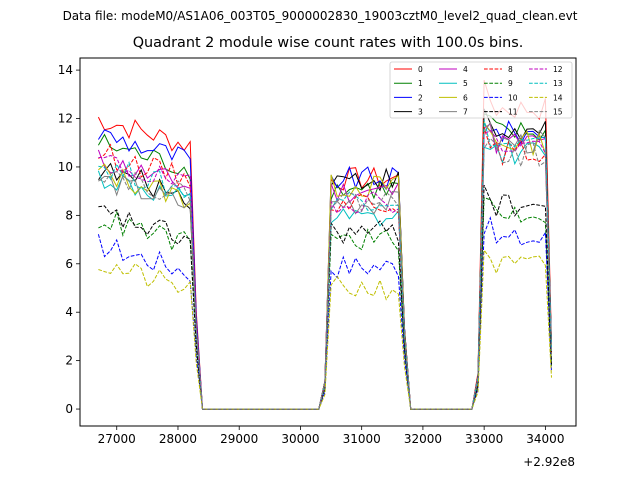  I want to click on legend-label: 11, so click(513, 112).